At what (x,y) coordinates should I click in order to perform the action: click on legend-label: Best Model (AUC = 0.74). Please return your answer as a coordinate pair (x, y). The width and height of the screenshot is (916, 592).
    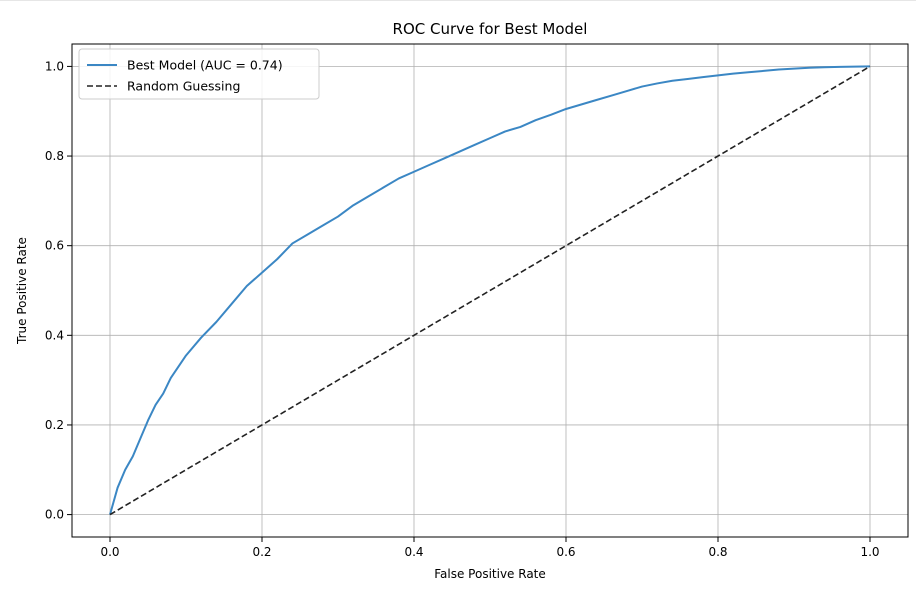
    Looking at the image, I should click on (205, 65).